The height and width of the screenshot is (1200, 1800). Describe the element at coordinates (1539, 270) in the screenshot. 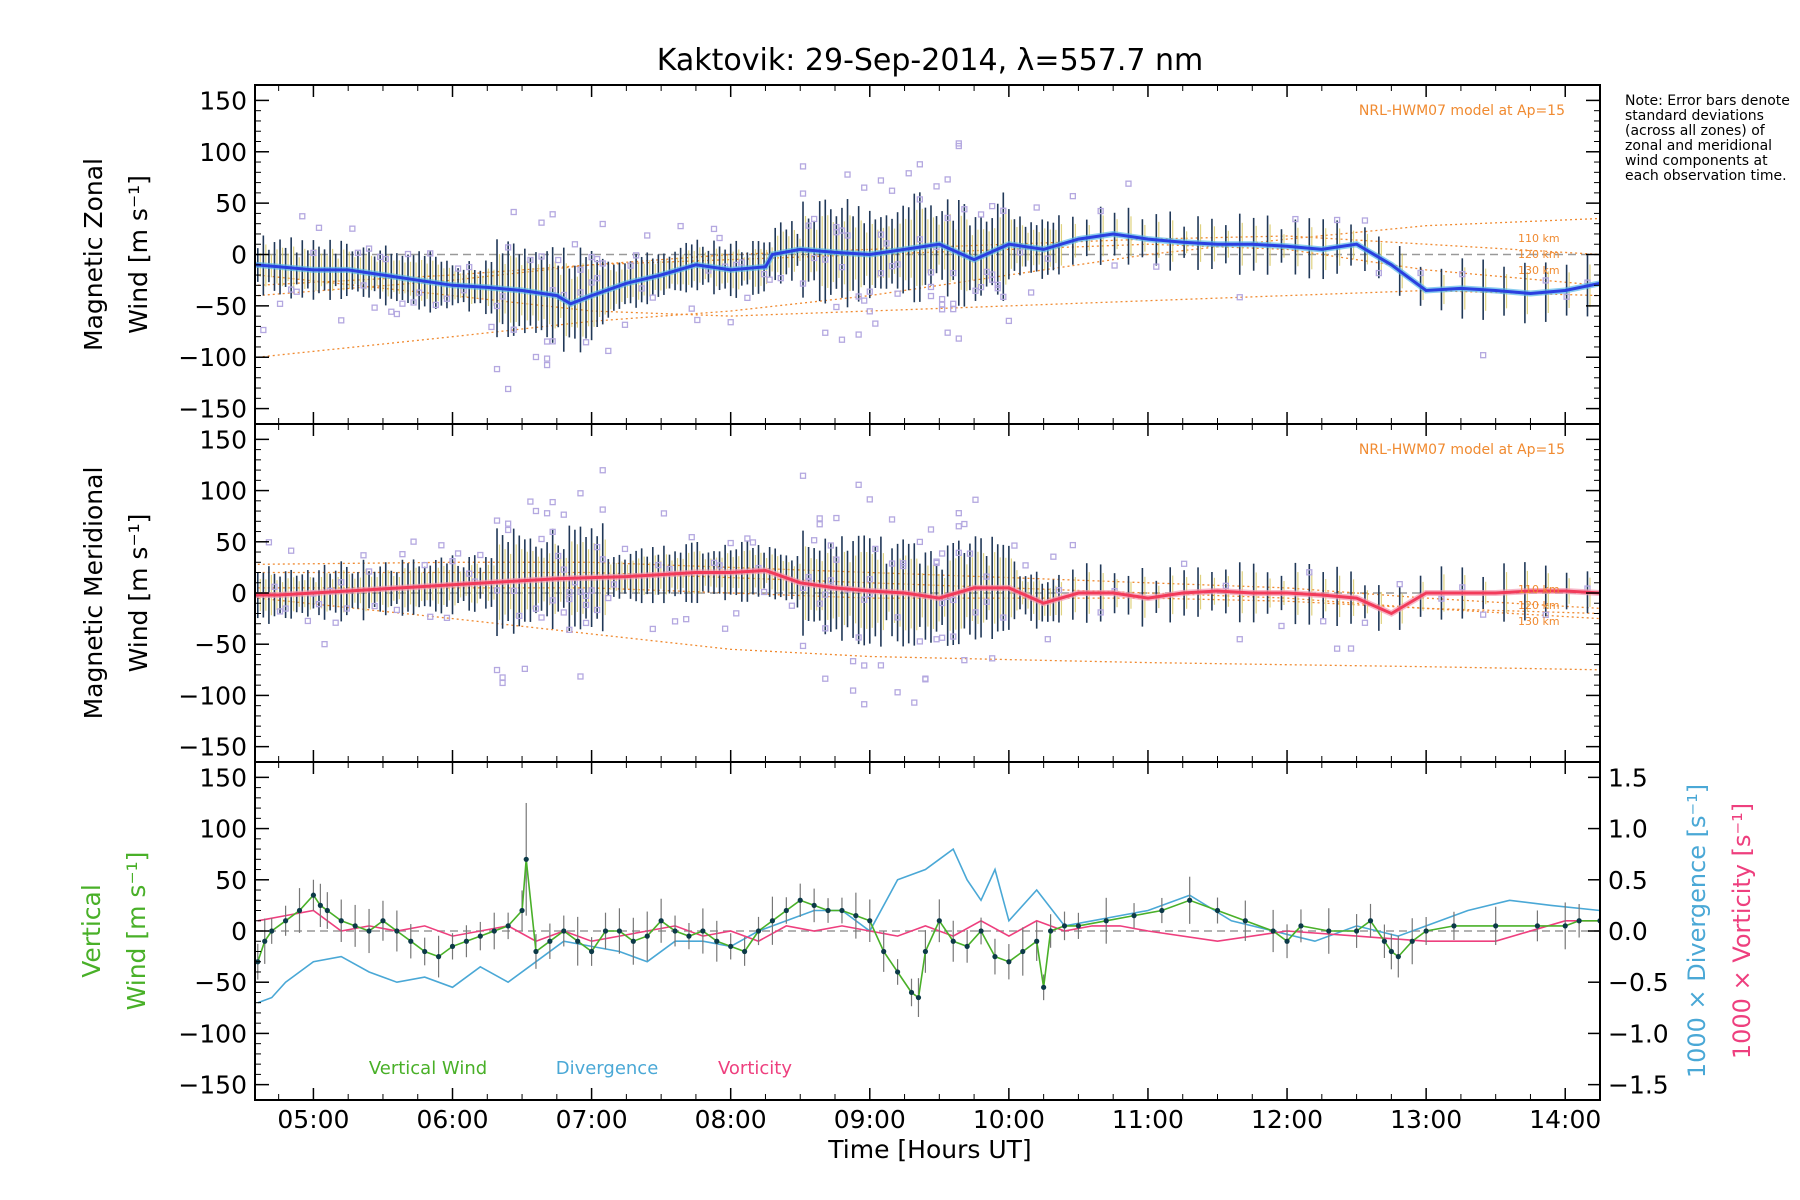

I see `model-altitude-label: 130 km` at that location.